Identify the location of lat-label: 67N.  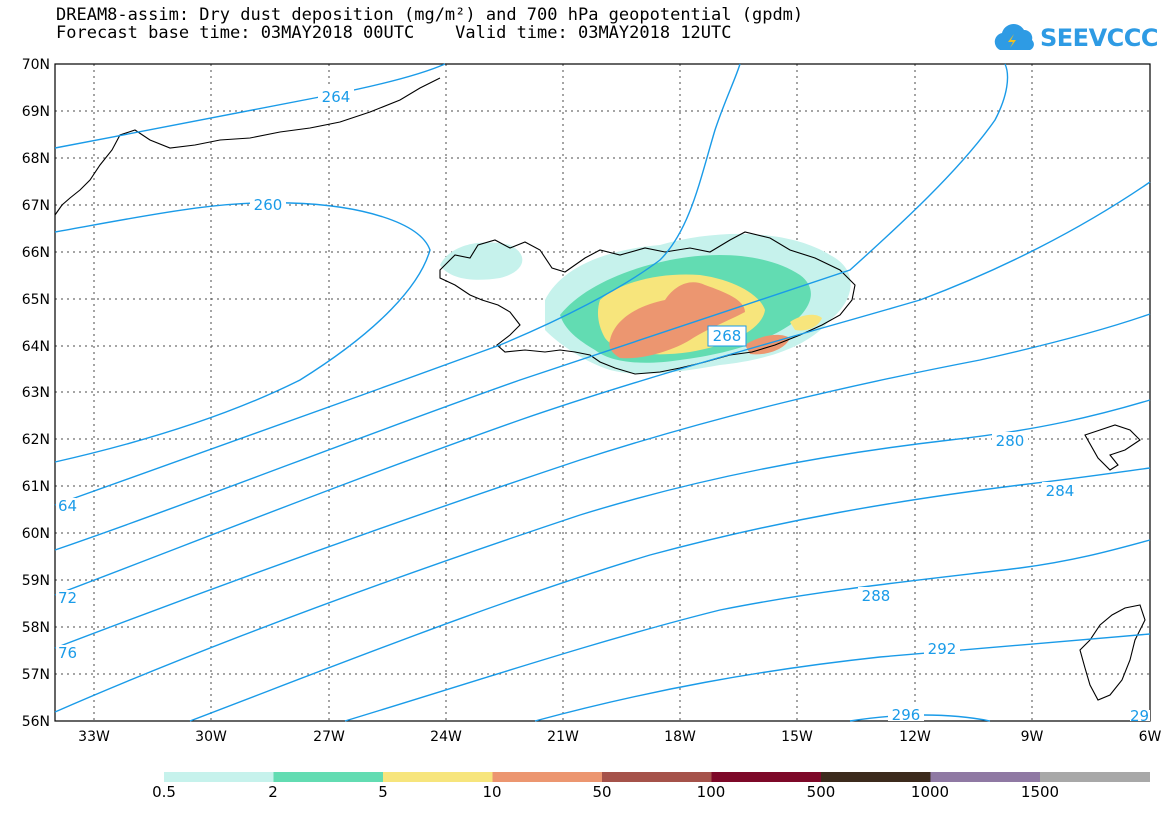
(36, 206).